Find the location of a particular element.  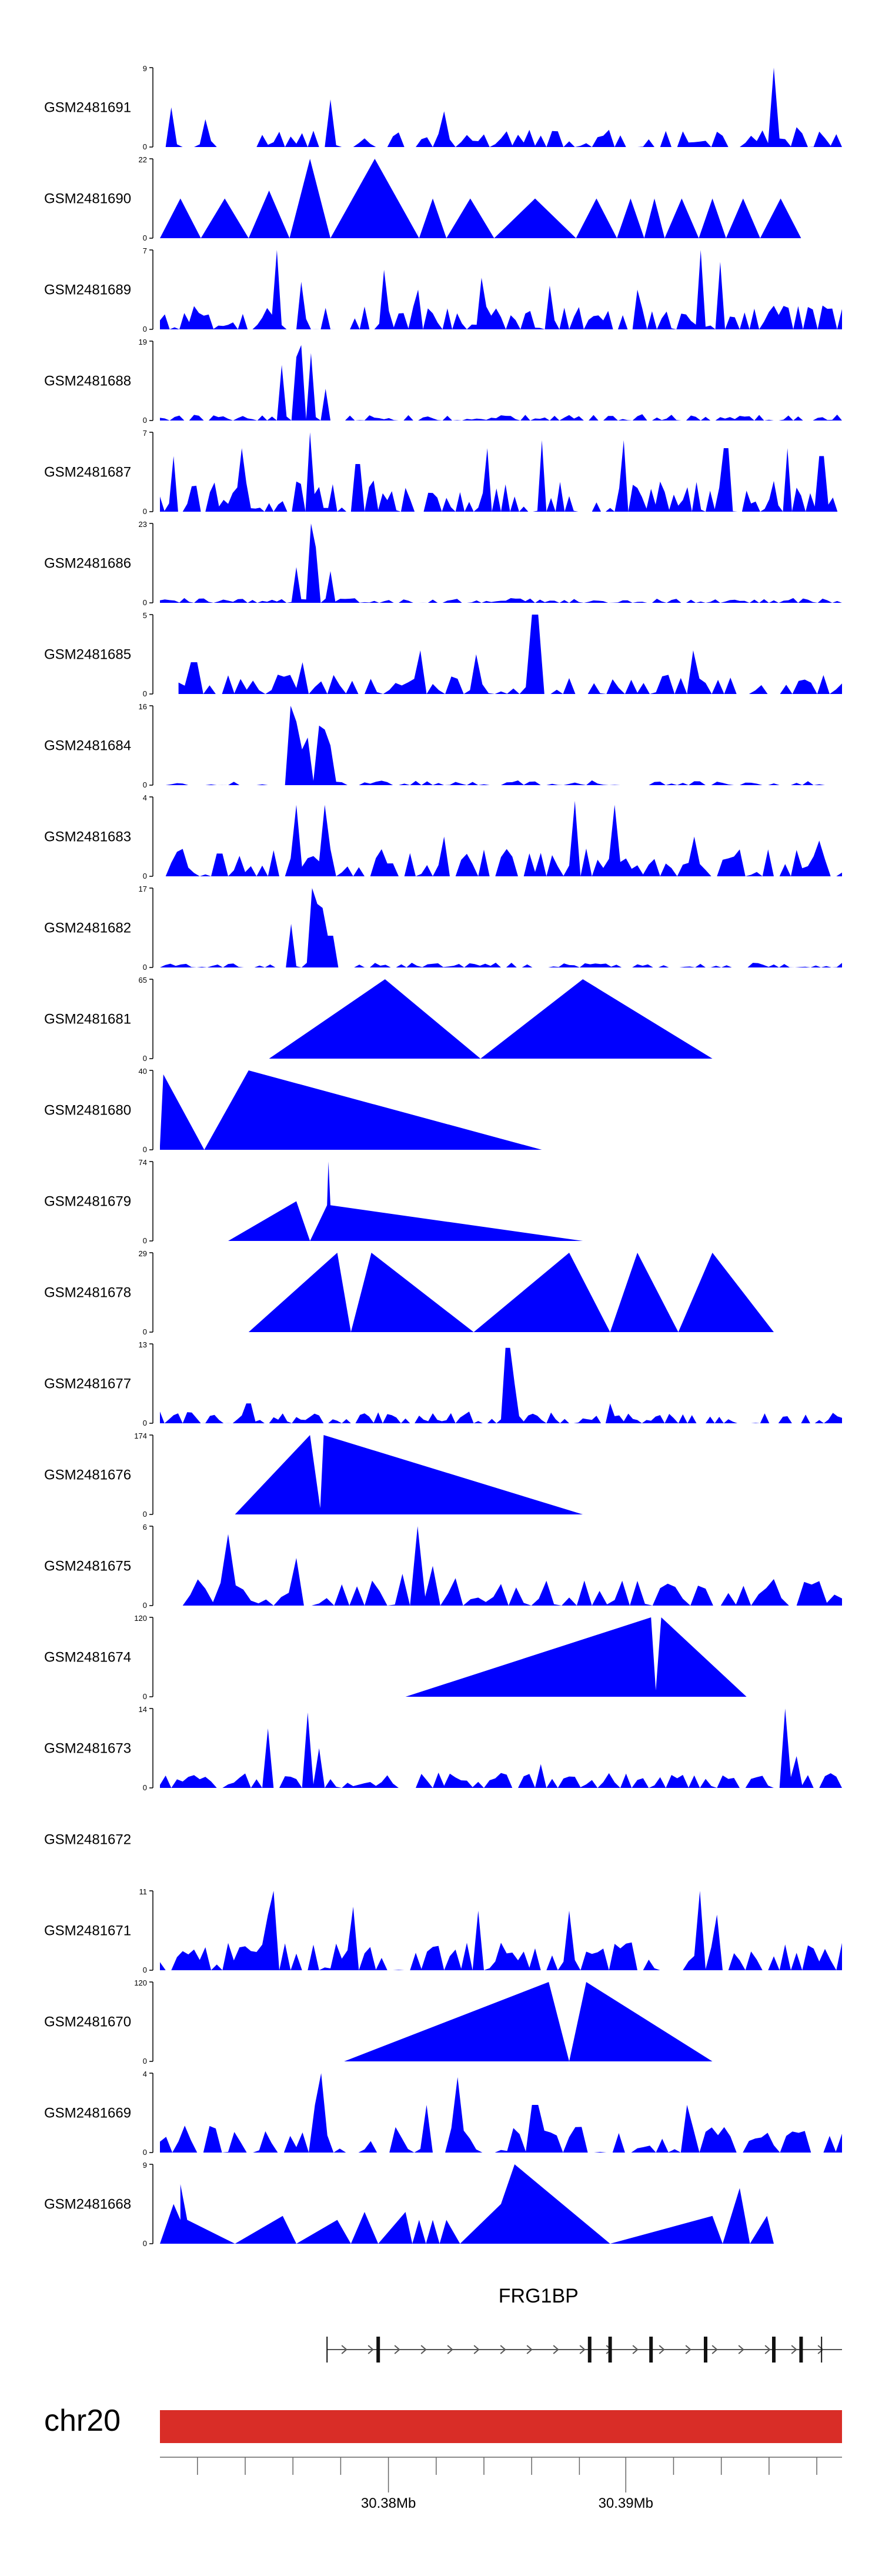

y-axis-max-label: 5 is located at coordinates (145, 615).